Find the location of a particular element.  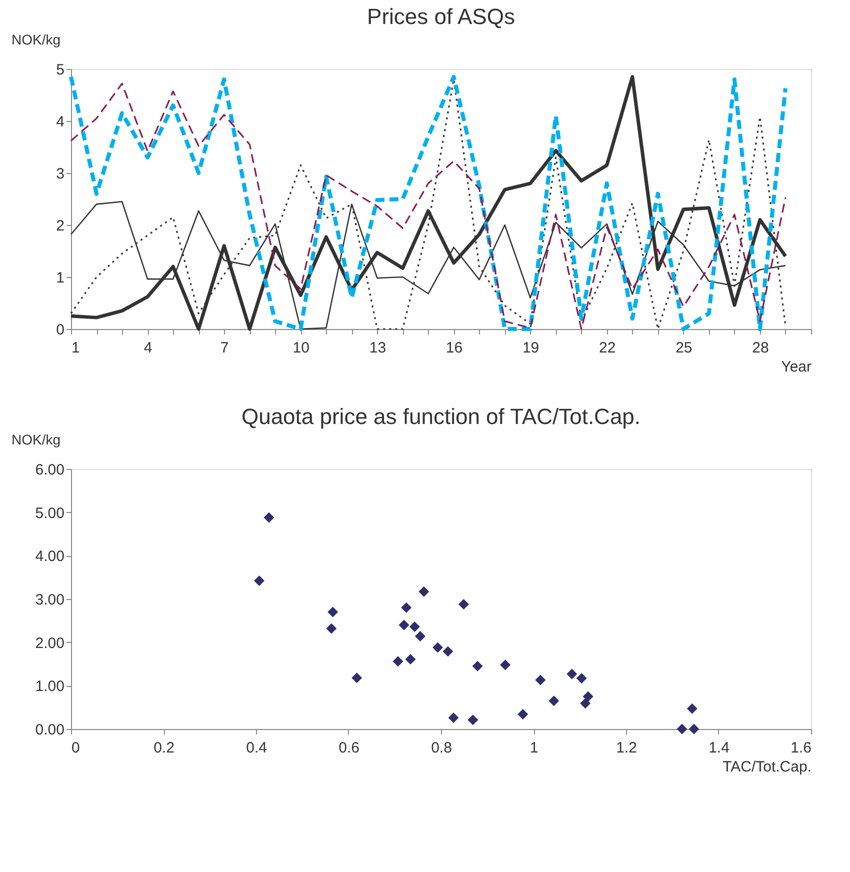

x-tick-label: 22 is located at coordinates (607, 348).